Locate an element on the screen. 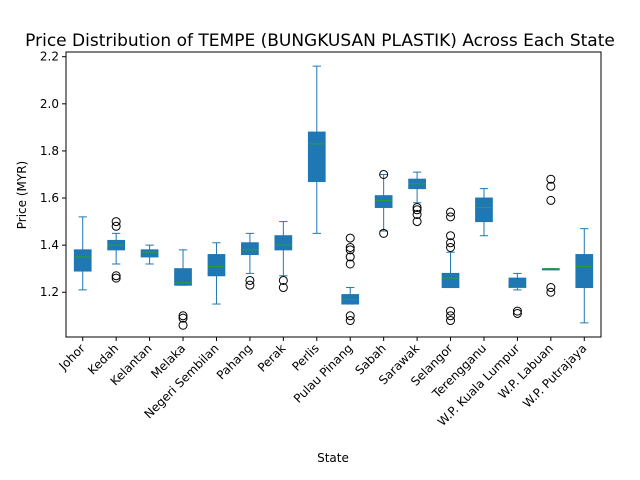 The height and width of the screenshot is (480, 640). y-tick-label: 1.6 is located at coordinates (49, 198).